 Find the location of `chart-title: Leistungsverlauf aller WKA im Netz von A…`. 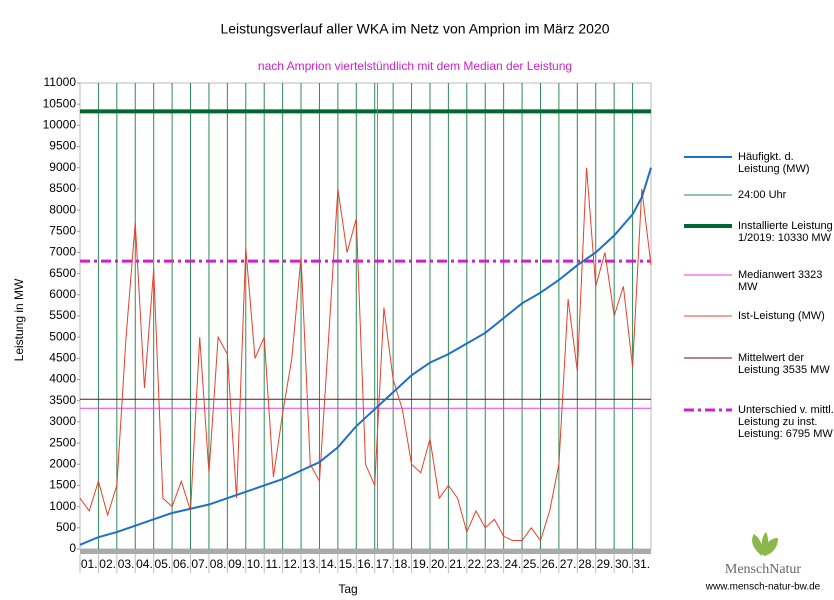

chart-title: Leistungsverlauf aller WKA im Netz von A… is located at coordinates (414, 29).